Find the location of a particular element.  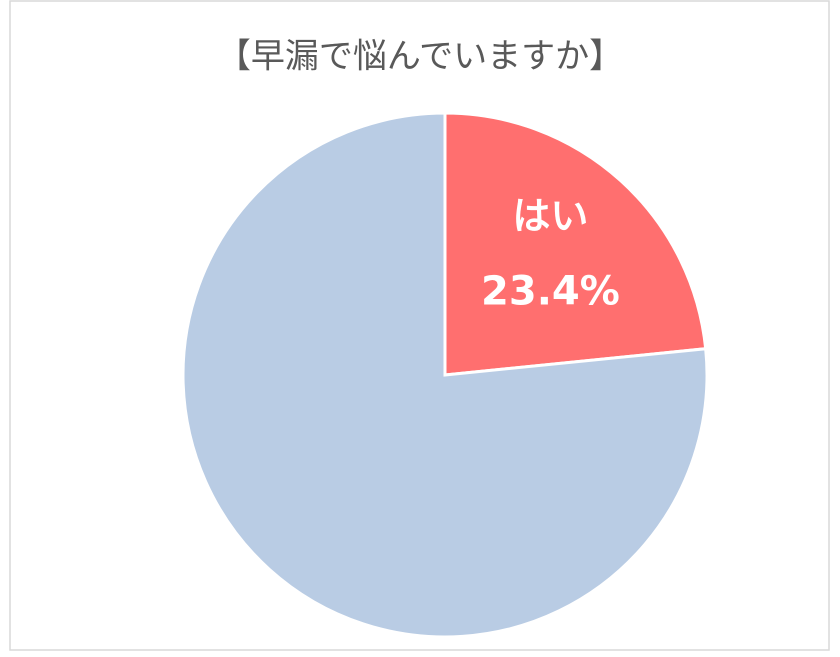

chart-title: 【早漏で悩んでいますか】 is located at coordinates (420, 57).